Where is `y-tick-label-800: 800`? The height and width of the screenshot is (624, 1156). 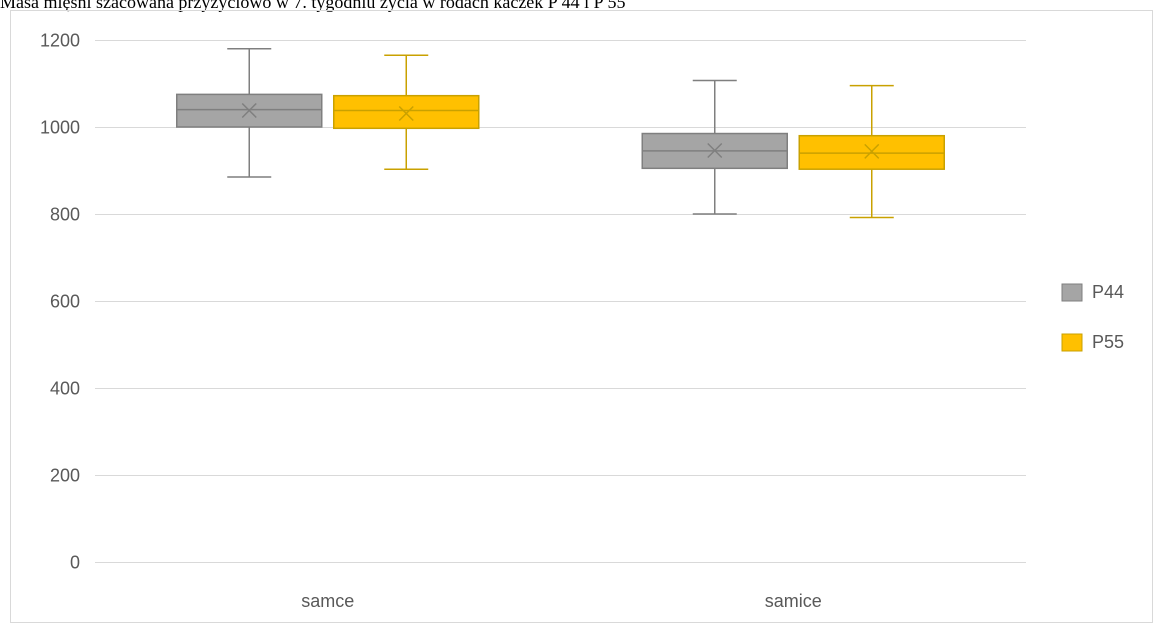 y-tick-label-800: 800 is located at coordinates (65, 215).